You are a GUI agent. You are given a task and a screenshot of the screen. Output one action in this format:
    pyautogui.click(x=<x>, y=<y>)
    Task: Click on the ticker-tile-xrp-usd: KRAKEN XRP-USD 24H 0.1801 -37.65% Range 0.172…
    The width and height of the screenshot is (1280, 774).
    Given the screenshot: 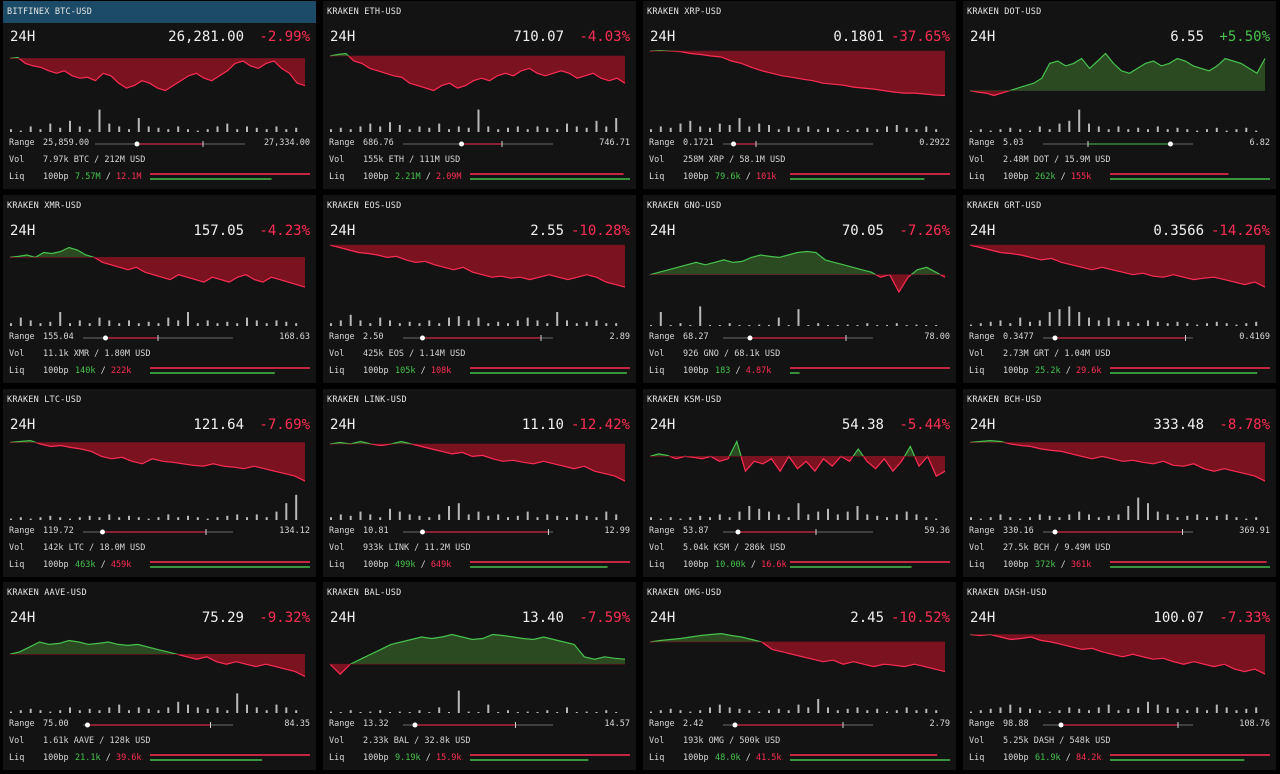 What is the action you would take?
    pyautogui.click(x=799, y=95)
    